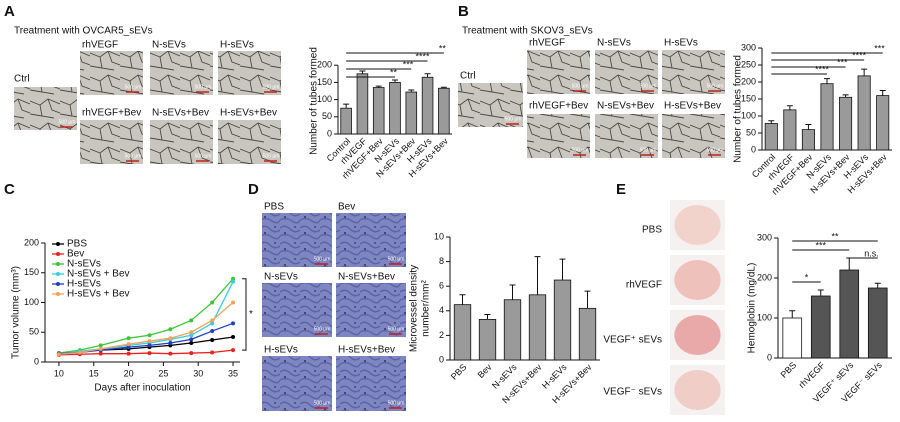 This screenshot has width=900, height=422. I want to click on y-tick-label: 50, so click(327, 116).